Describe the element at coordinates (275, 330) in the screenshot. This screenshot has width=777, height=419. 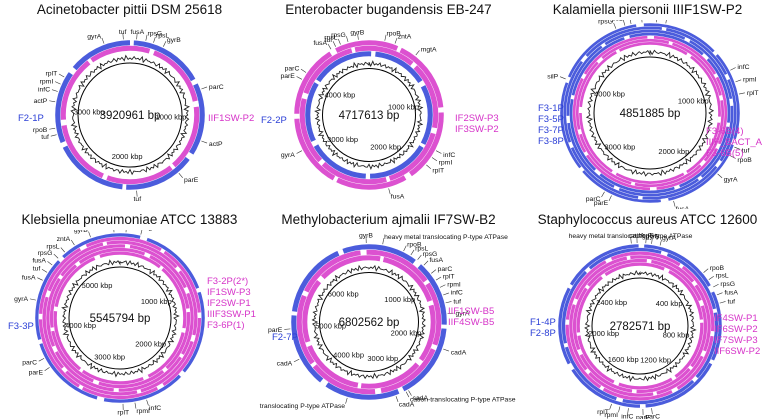
I see `gene-label: parE` at that location.